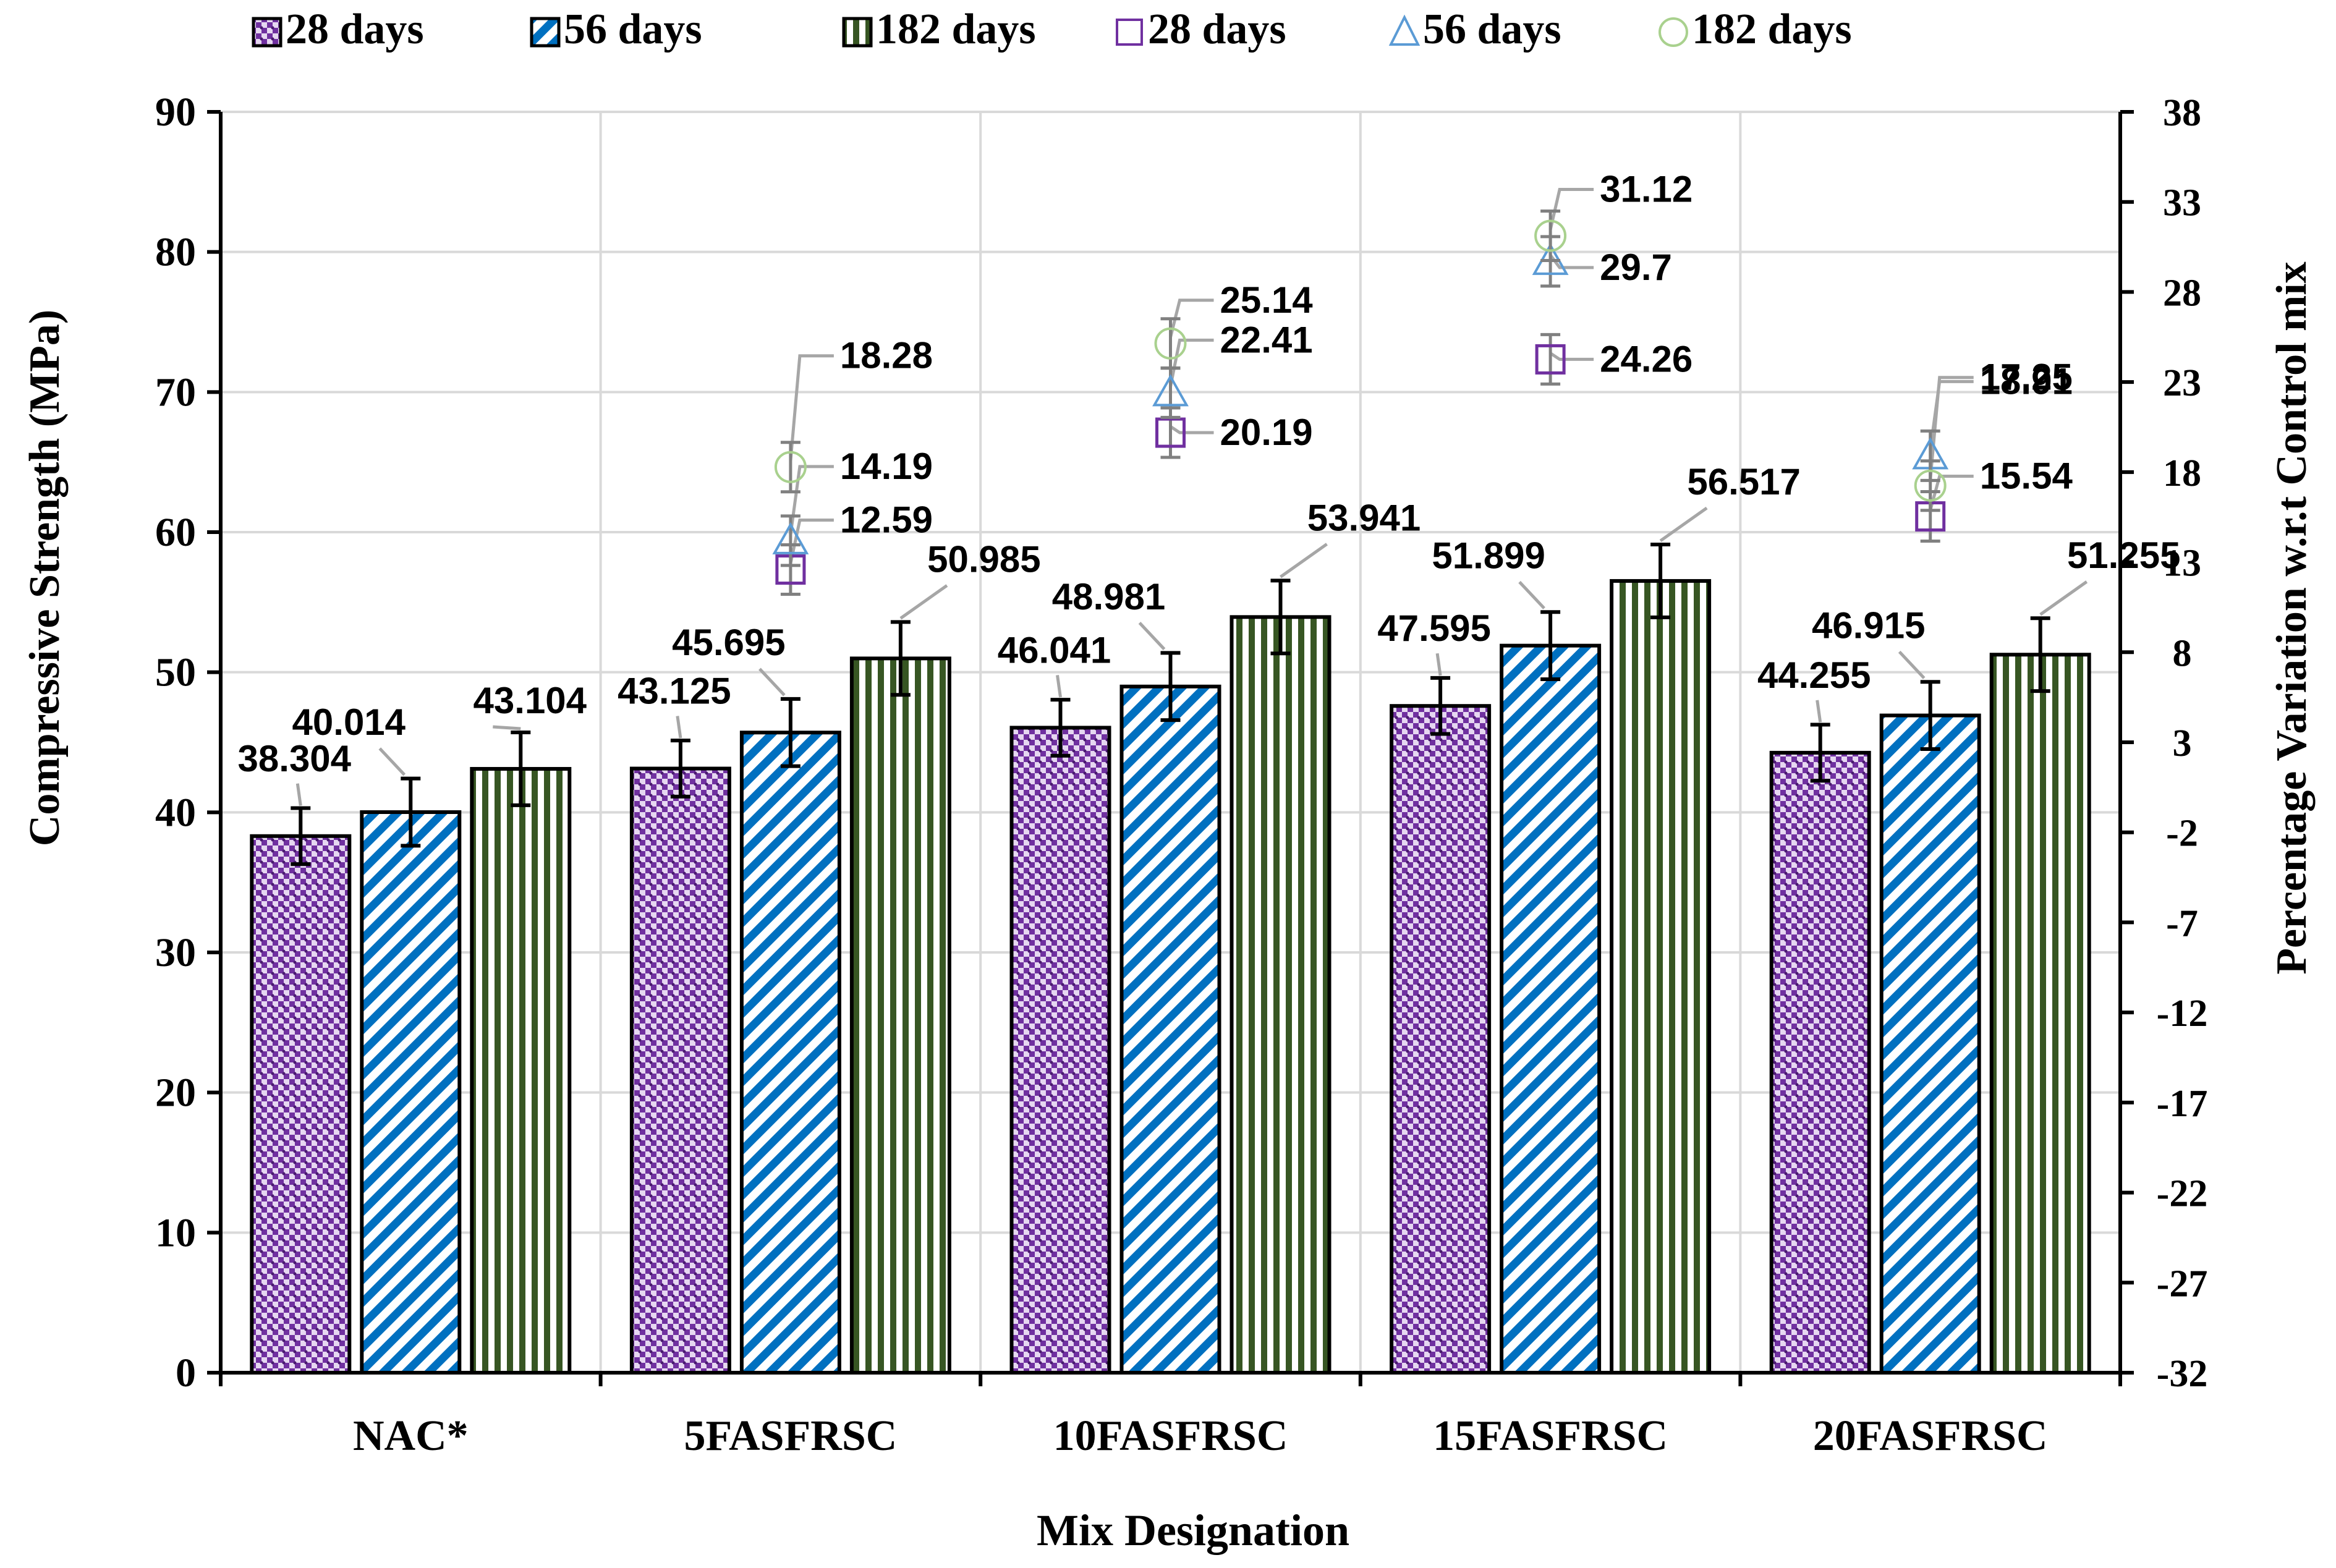 This screenshot has width=2336, height=1568. I want to click on bar-value-label: 45.695, so click(729, 642).